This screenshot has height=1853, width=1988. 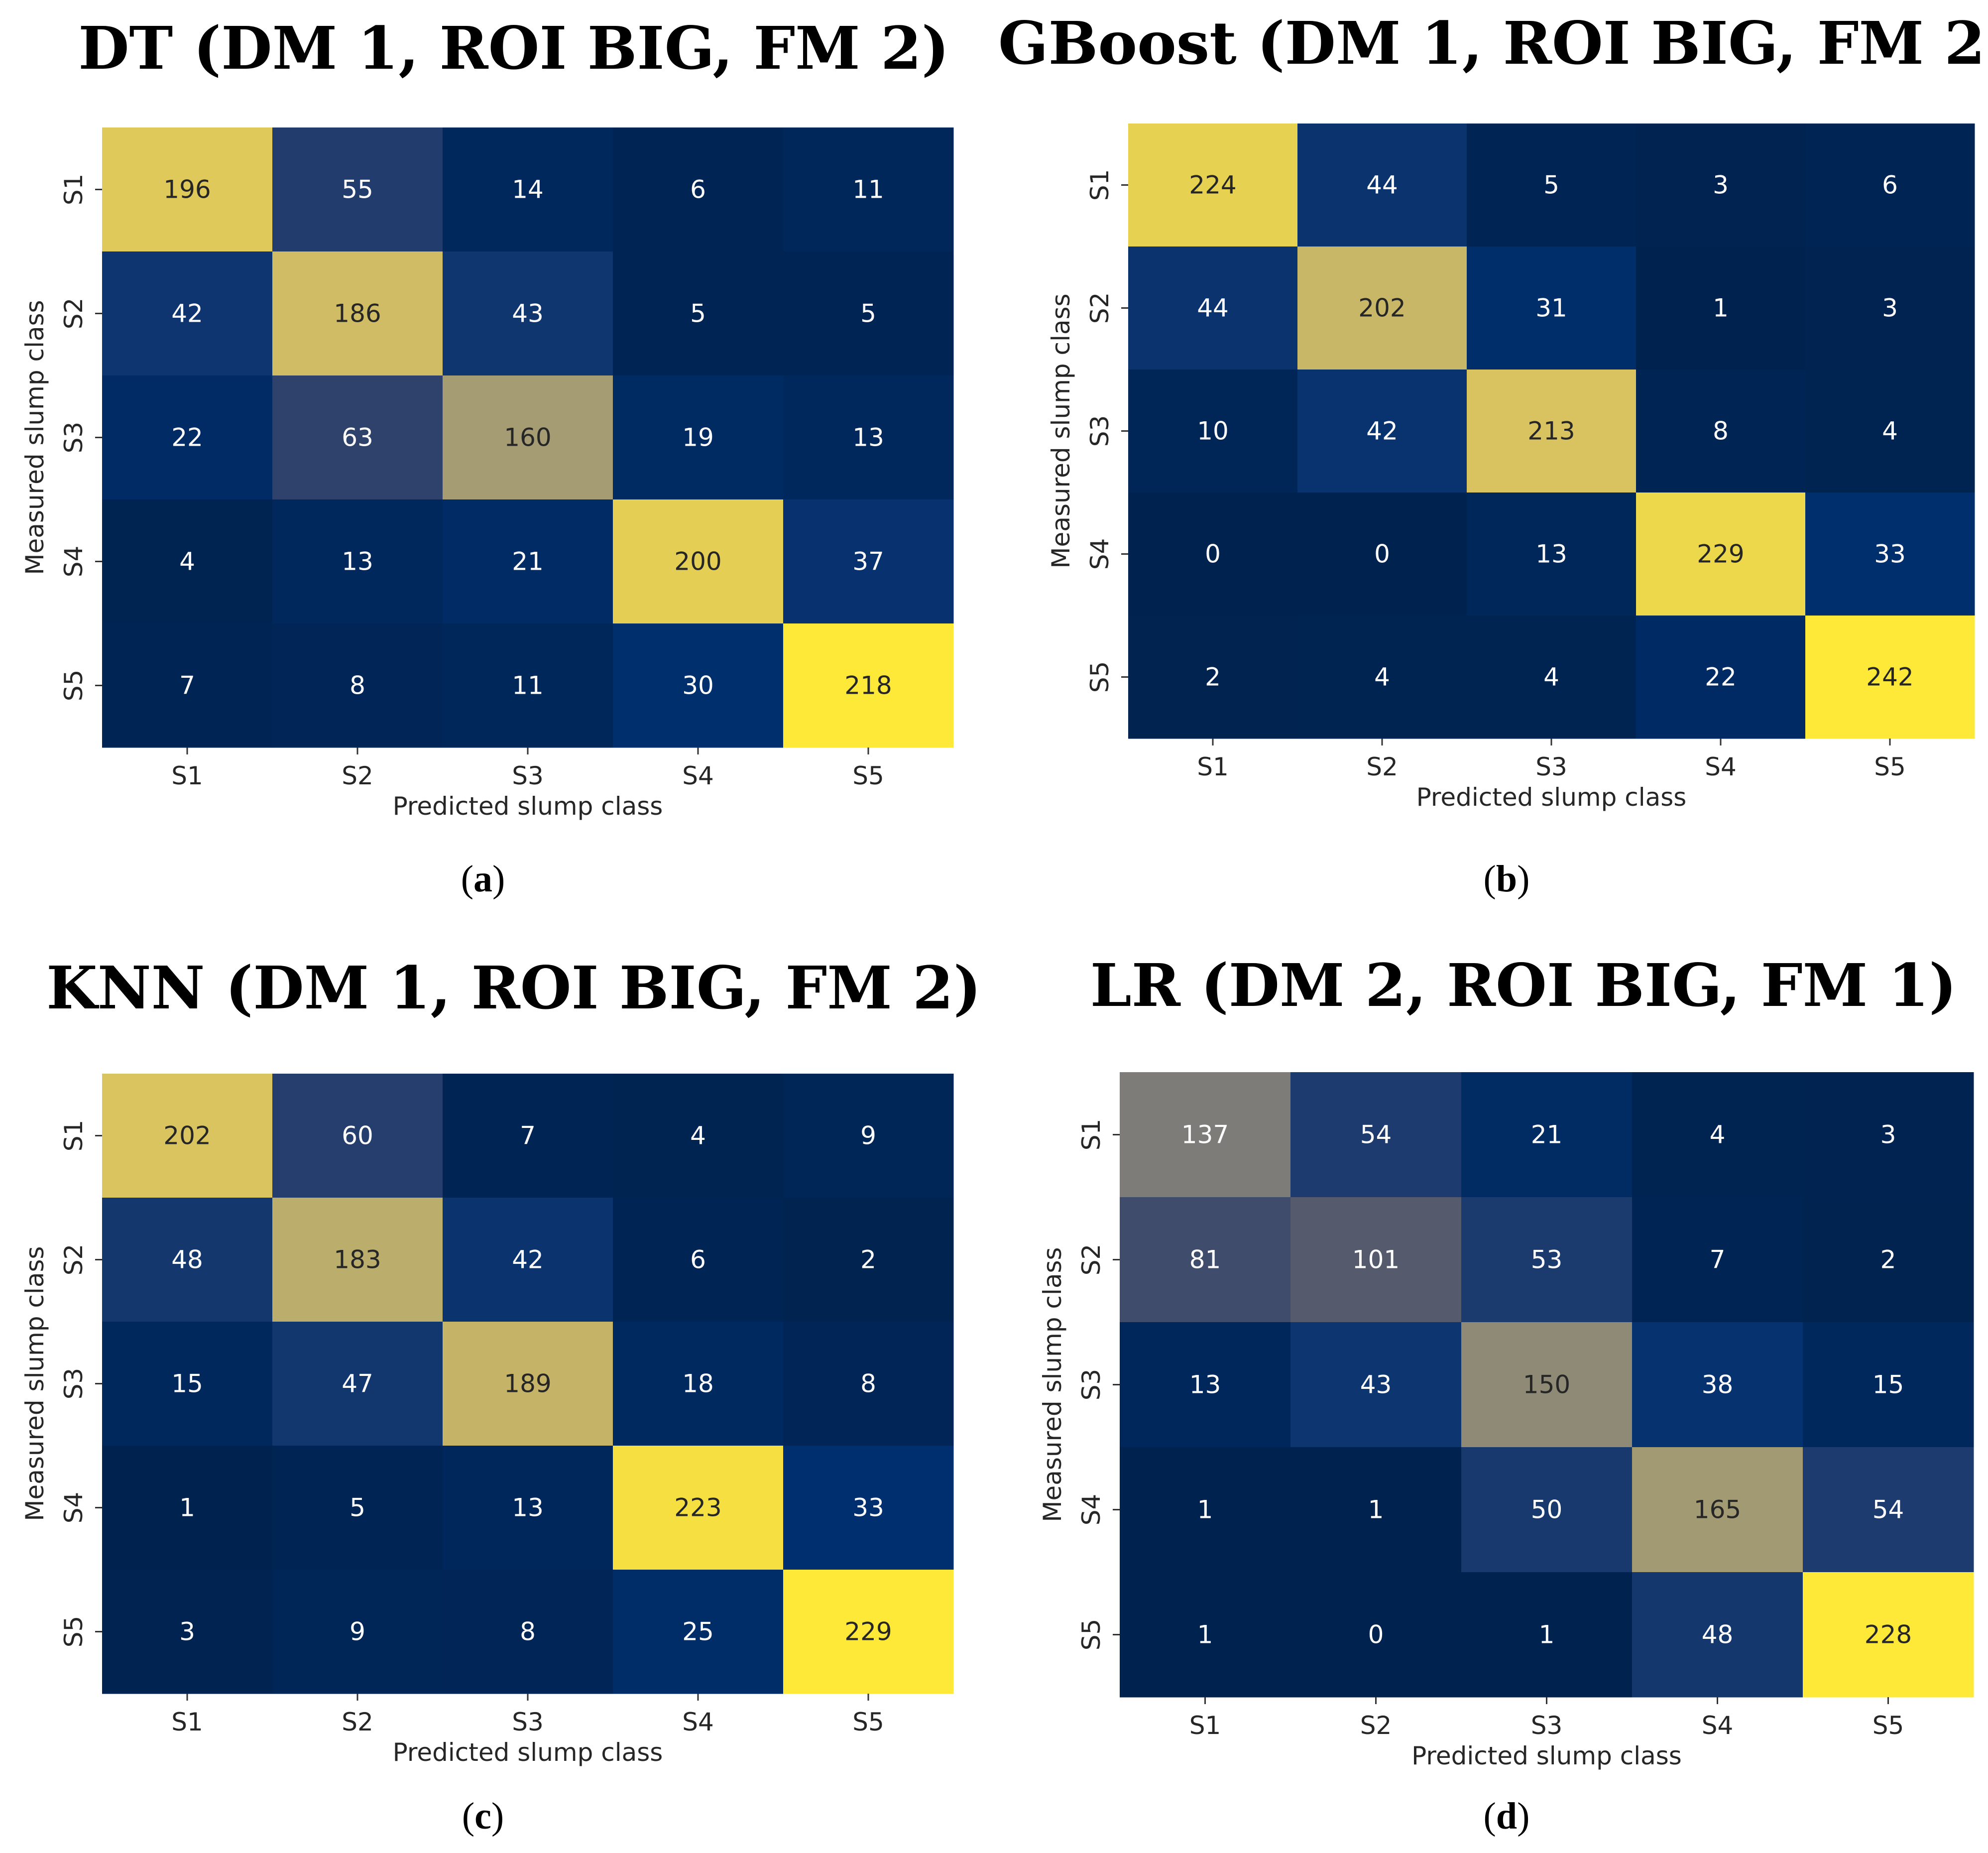 What do you see at coordinates (698, 1631) in the screenshot?
I see `cell-value-label: 25` at bounding box center [698, 1631].